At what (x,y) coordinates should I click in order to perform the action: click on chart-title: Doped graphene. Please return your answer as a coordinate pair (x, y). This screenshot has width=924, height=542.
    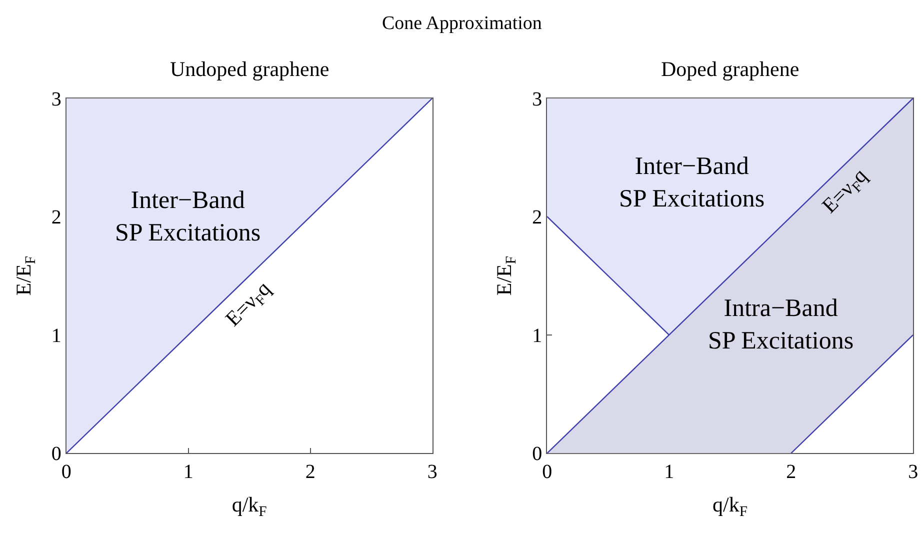
    Looking at the image, I should click on (730, 69).